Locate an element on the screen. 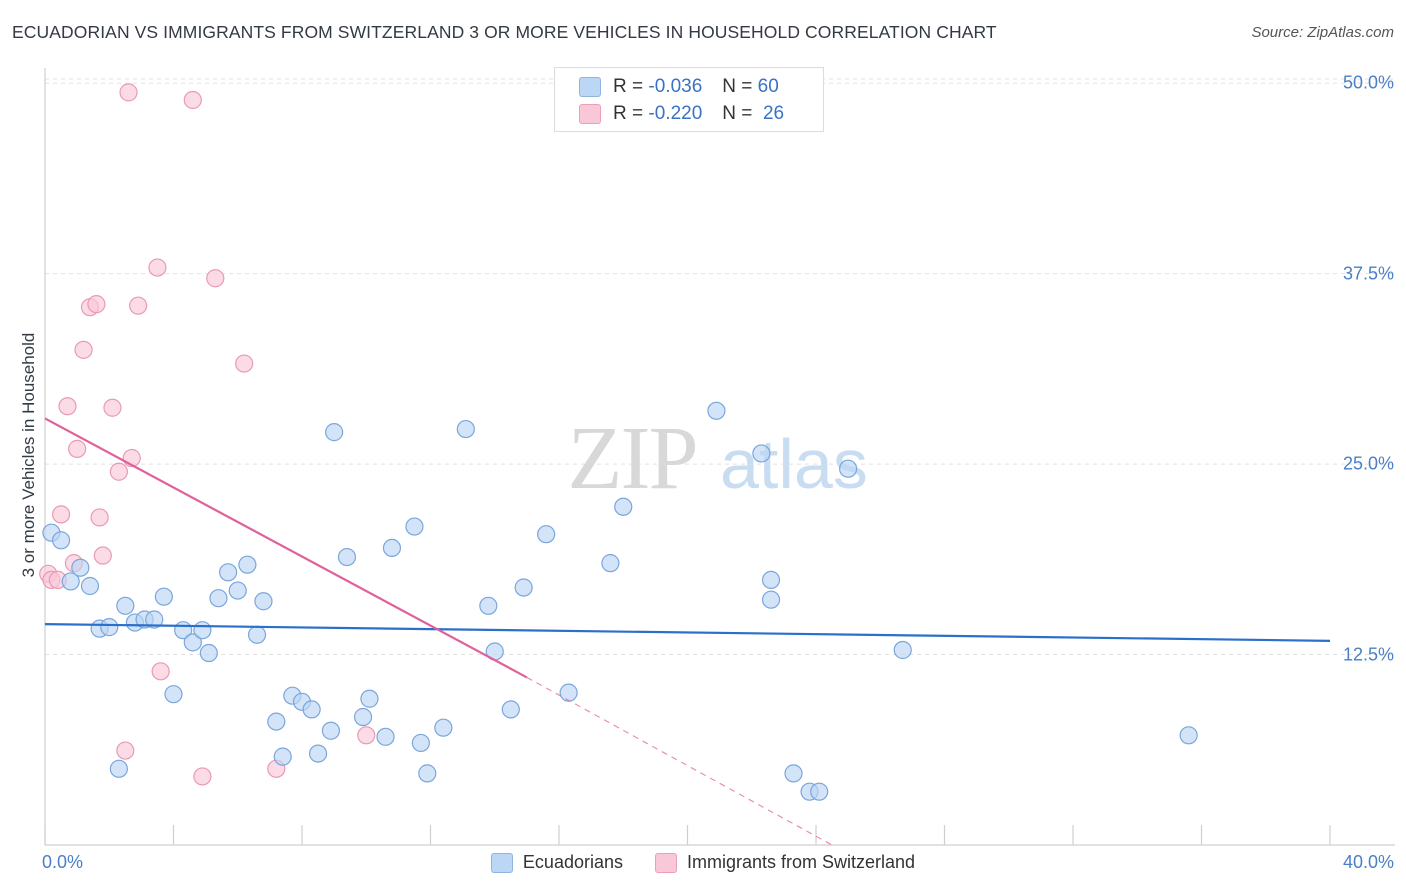 The height and width of the screenshot is (892, 1406). series-legend: Ecuadorians Immigrants from Switzerland is located at coordinates (703, 862).